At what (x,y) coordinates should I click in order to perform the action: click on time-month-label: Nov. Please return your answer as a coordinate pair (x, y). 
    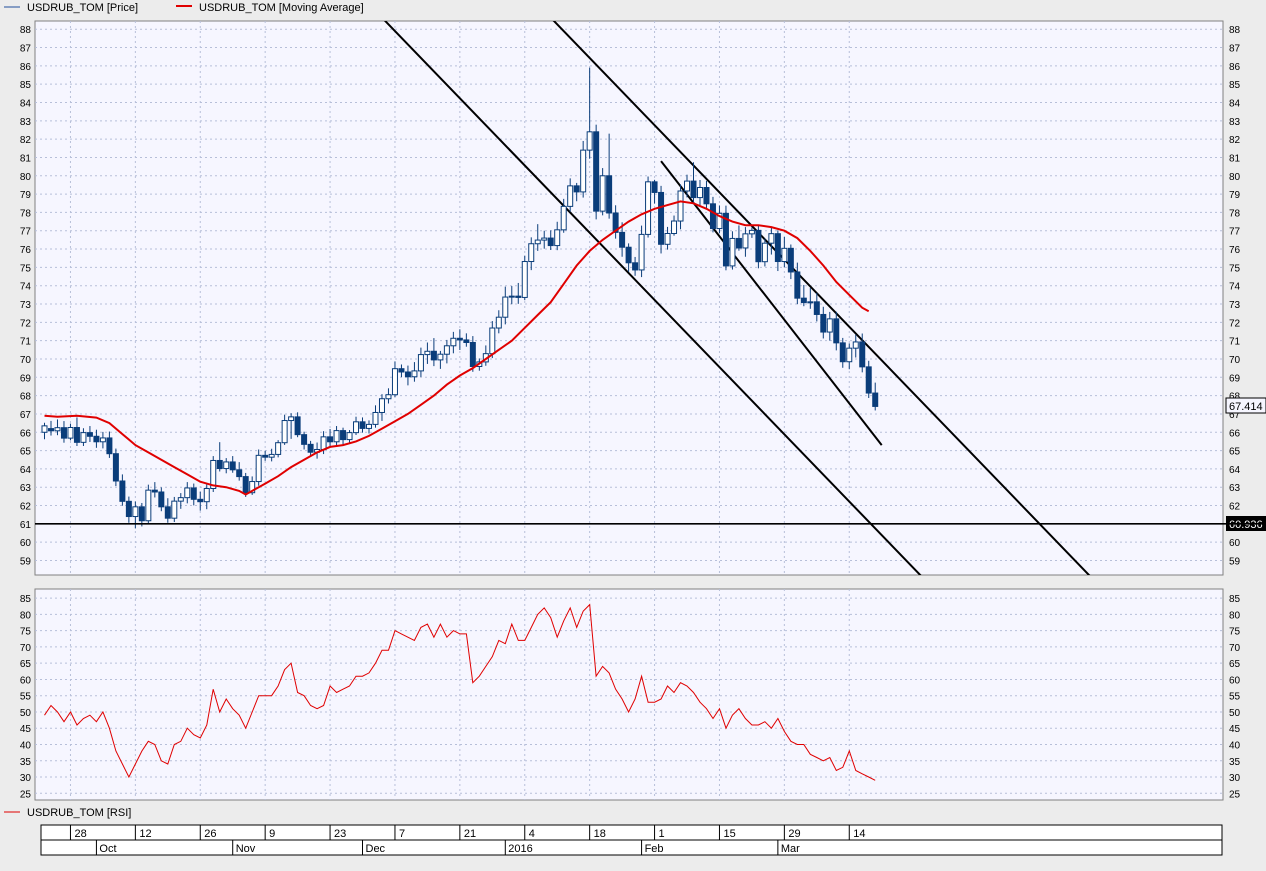
    Looking at the image, I should click on (246, 849).